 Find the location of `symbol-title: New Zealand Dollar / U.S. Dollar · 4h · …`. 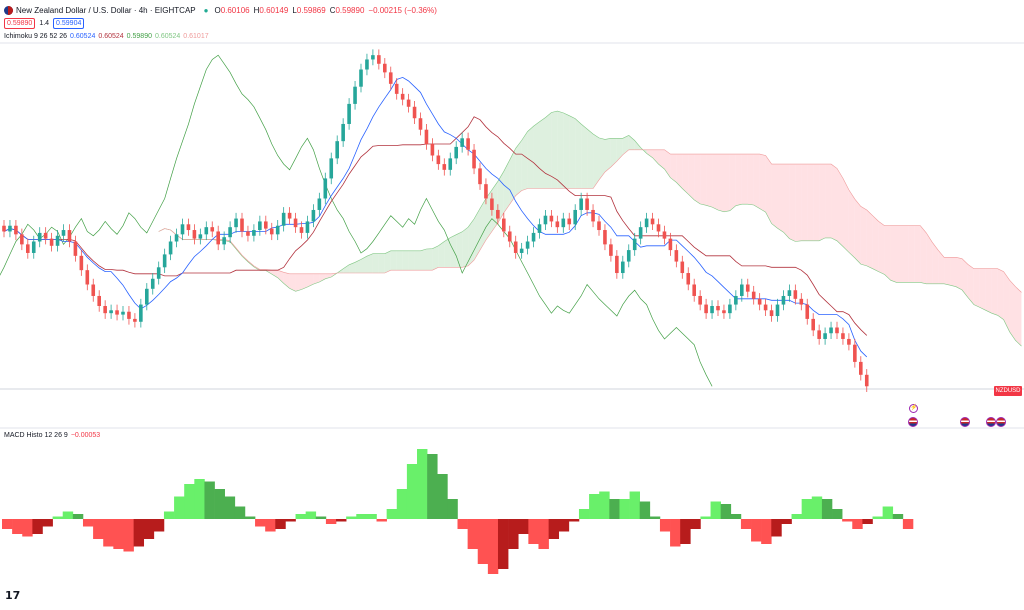

symbol-title: New Zealand Dollar / U.S. Dollar · 4h · … is located at coordinates (106, 10).